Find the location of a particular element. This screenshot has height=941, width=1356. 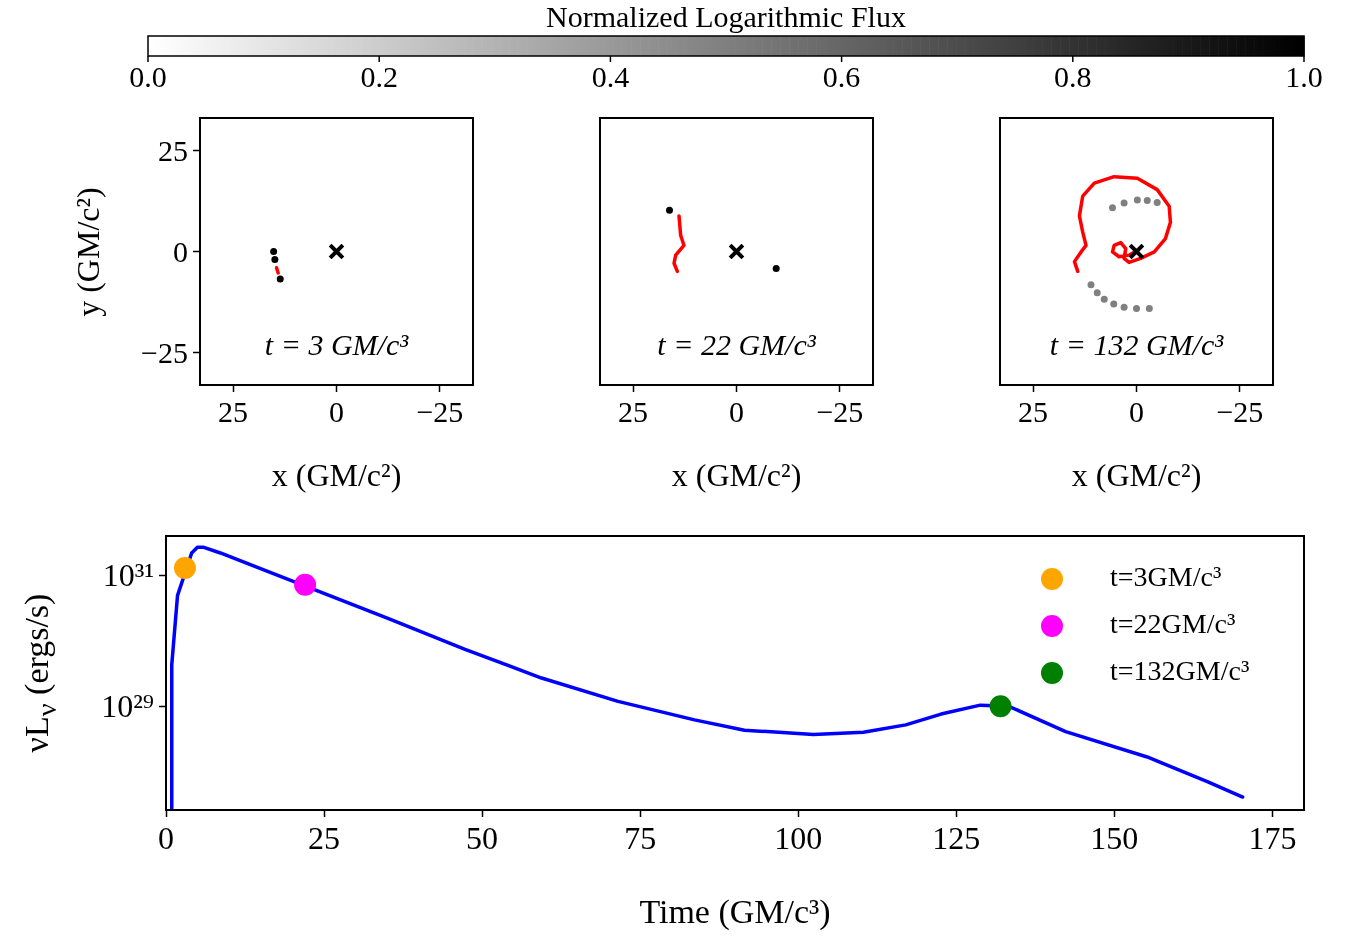

x-tick-label: 175 is located at coordinates (1272, 837).